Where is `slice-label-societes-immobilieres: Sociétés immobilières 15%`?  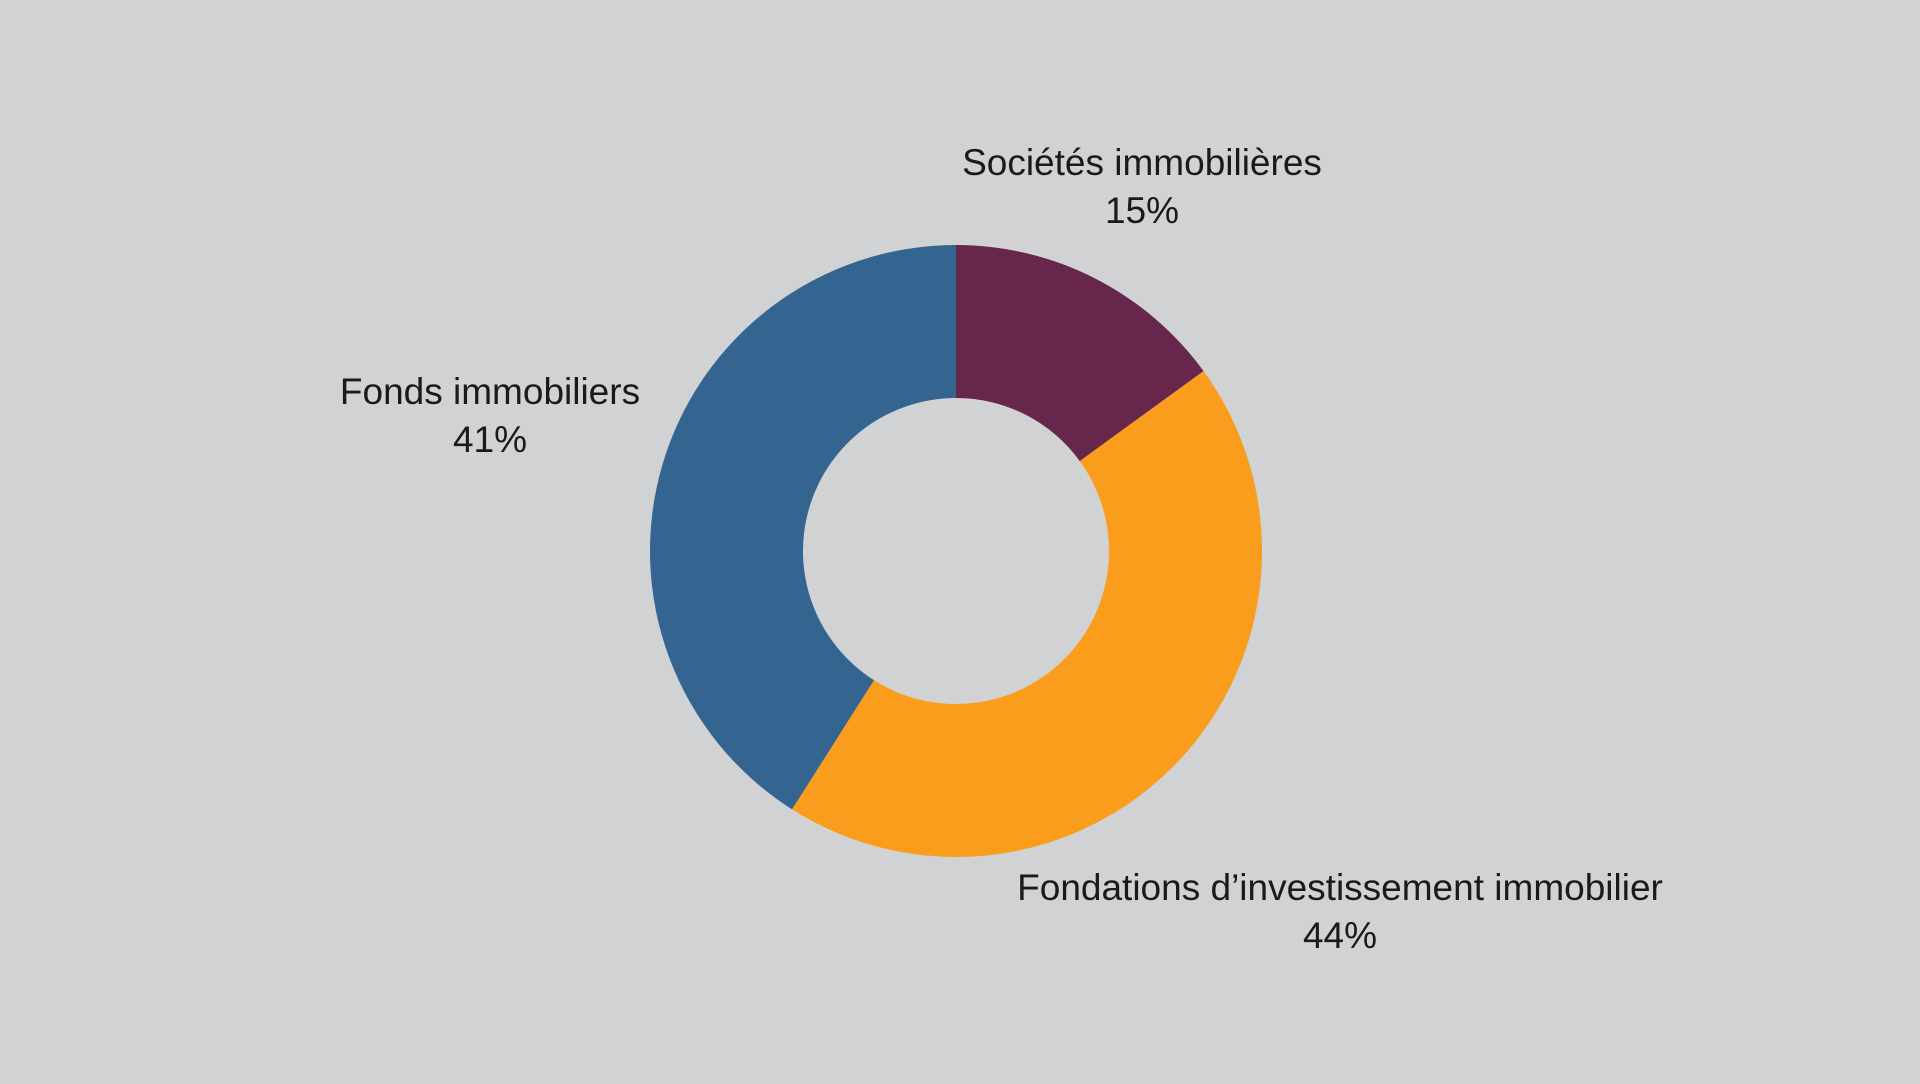 slice-label-societes-immobilieres: Sociétés immobilières 15% is located at coordinates (1142, 187).